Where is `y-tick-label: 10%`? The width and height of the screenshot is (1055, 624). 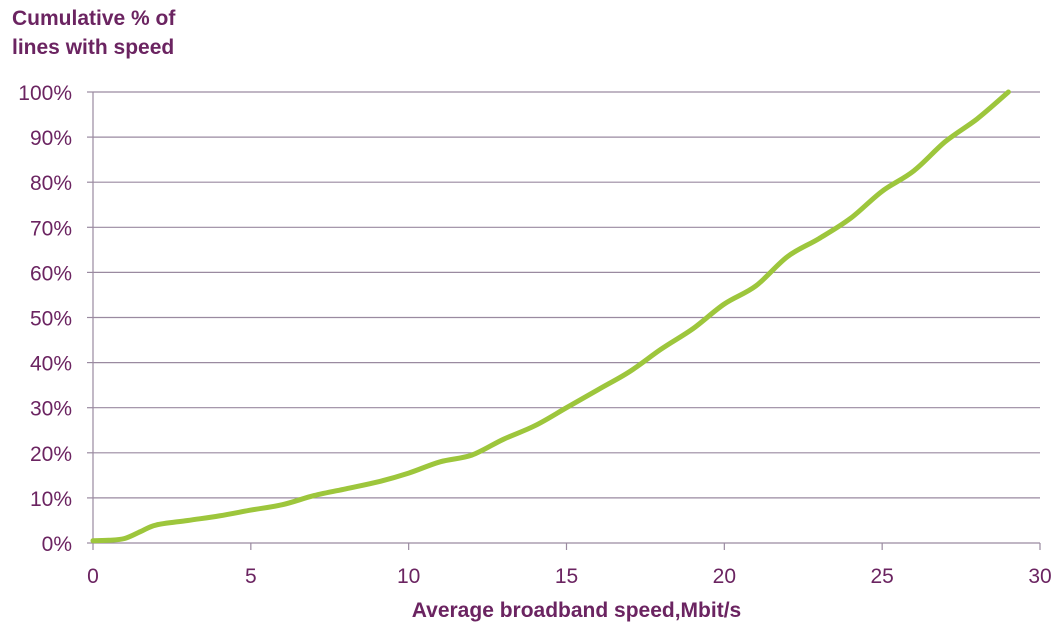 y-tick-label: 10% is located at coordinates (51, 499).